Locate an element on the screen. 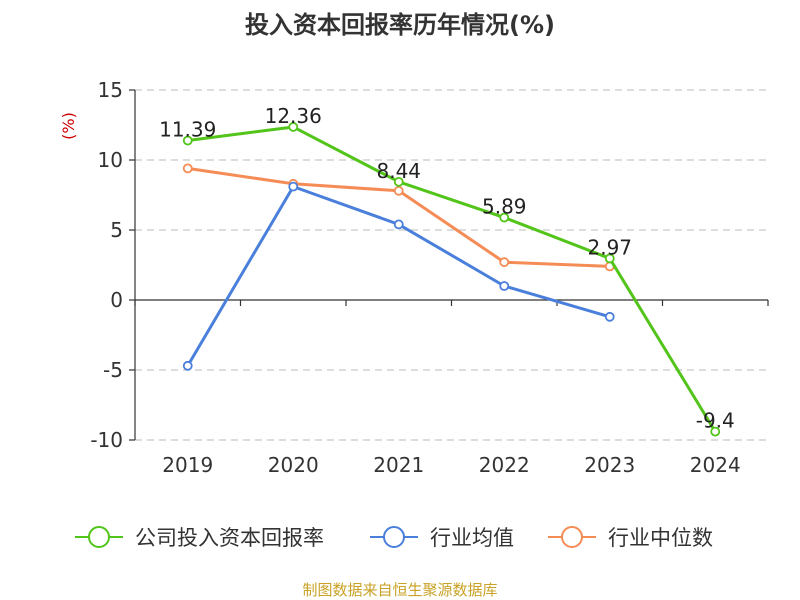 This screenshot has width=800, height=600. y-tick-label: 5 is located at coordinates (116, 230).